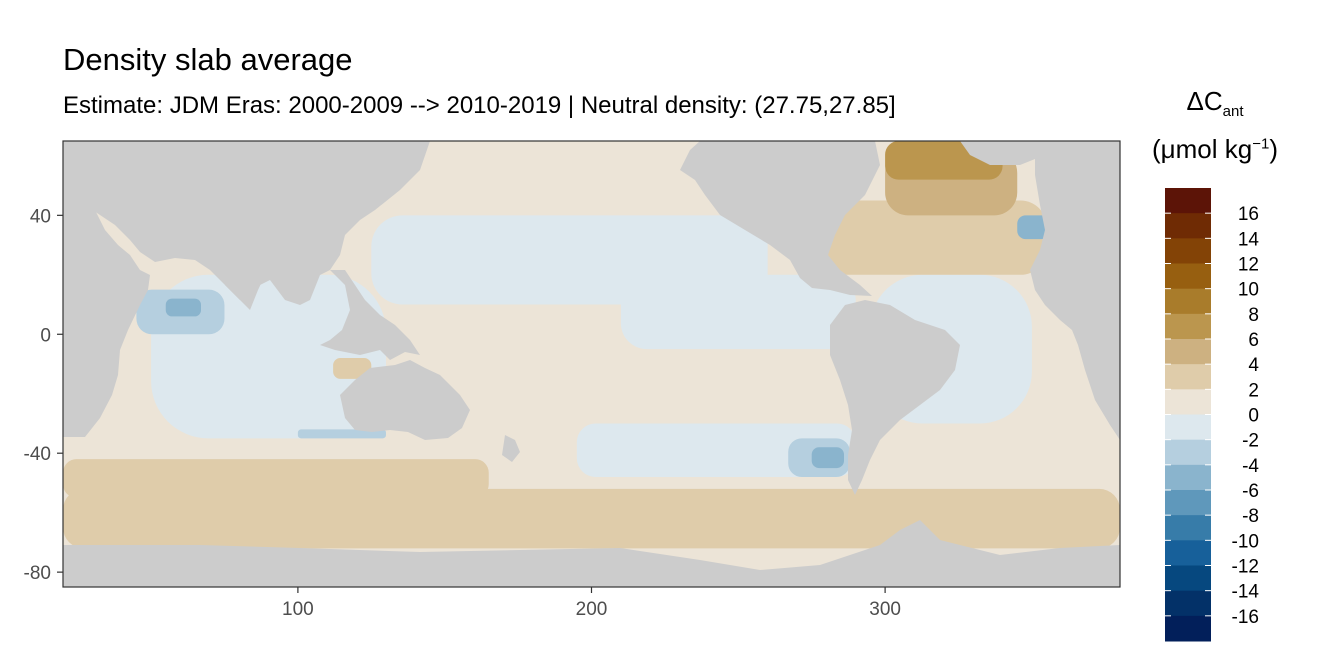 This screenshot has height=672, width=1344. I want to click on legend-label: -10, so click(1245, 541).